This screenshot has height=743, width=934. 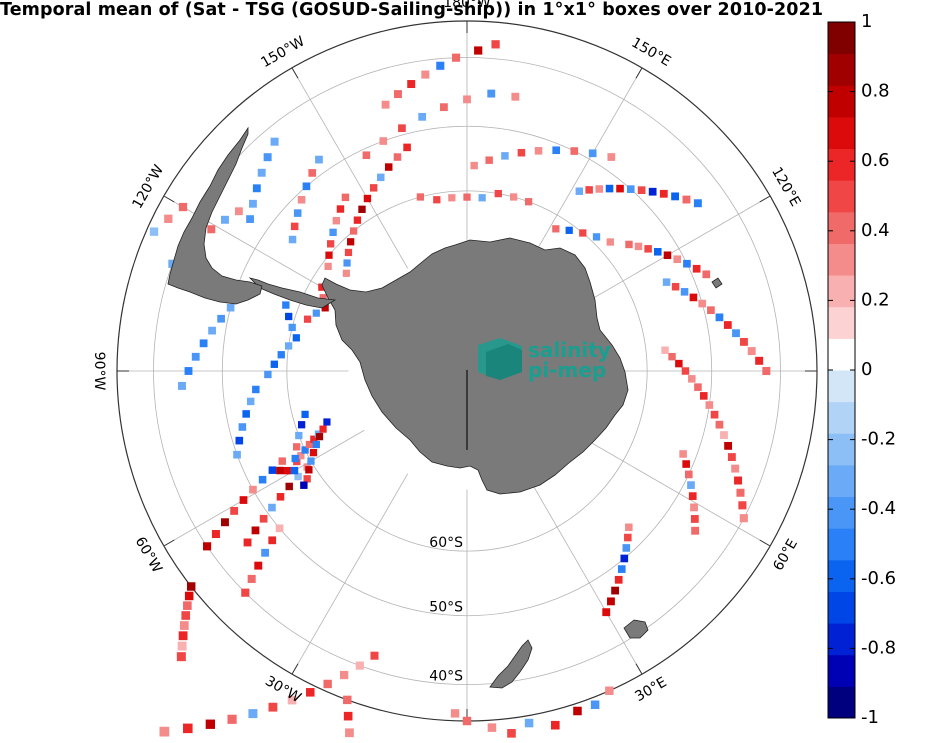 I want to click on lat-label: 50°S, so click(x=446, y=608).